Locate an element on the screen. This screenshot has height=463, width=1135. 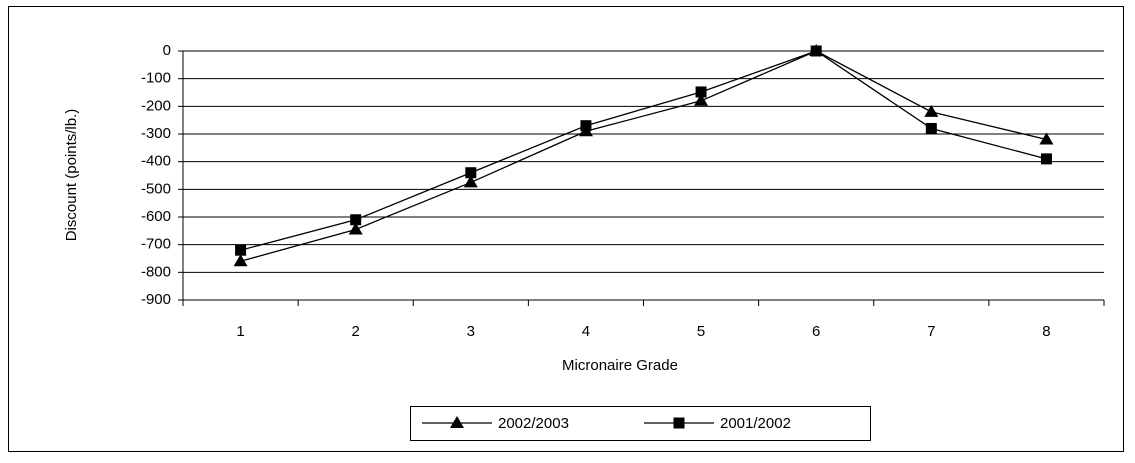
x-tick-label: 1 is located at coordinates (240, 331).